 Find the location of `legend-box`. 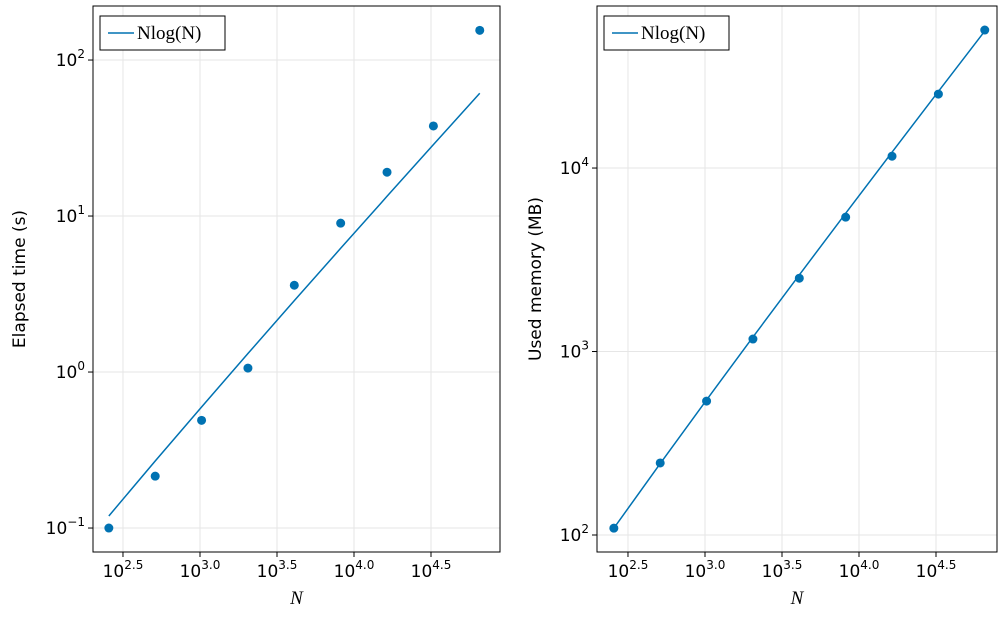

legend-box is located at coordinates (162, 33).